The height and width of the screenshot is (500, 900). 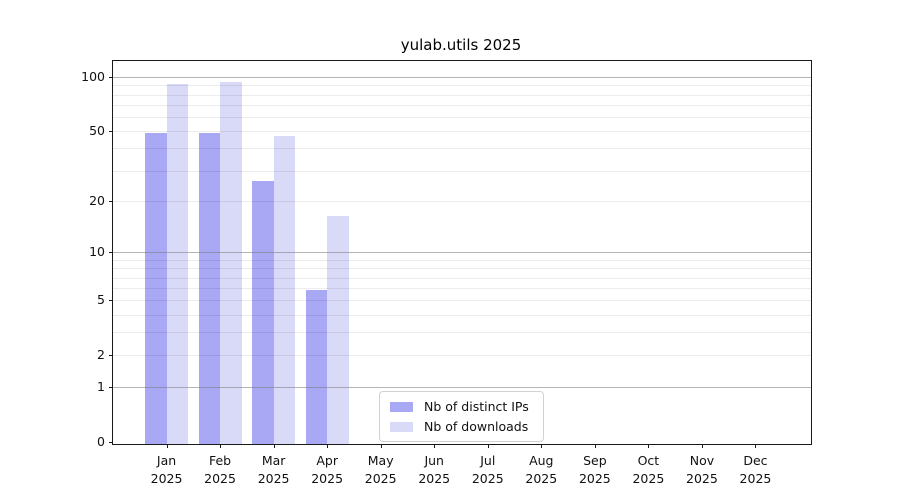 What do you see at coordinates (488, 470) in the screenshot?
I see `x-tick-label-jul: Jul 2025` at bounding box center [488, 470].